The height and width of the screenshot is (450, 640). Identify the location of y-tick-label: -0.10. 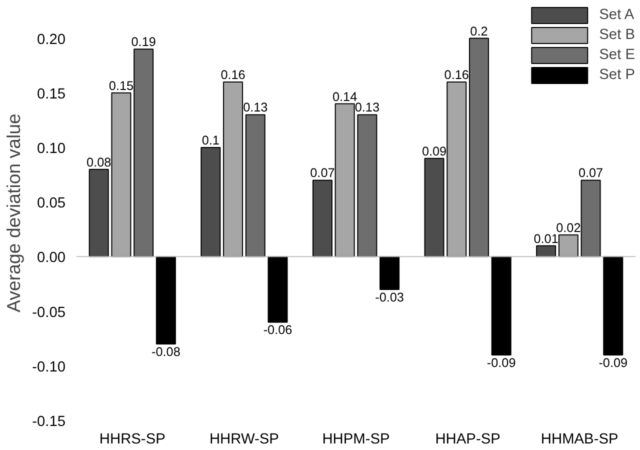
(49, 367).